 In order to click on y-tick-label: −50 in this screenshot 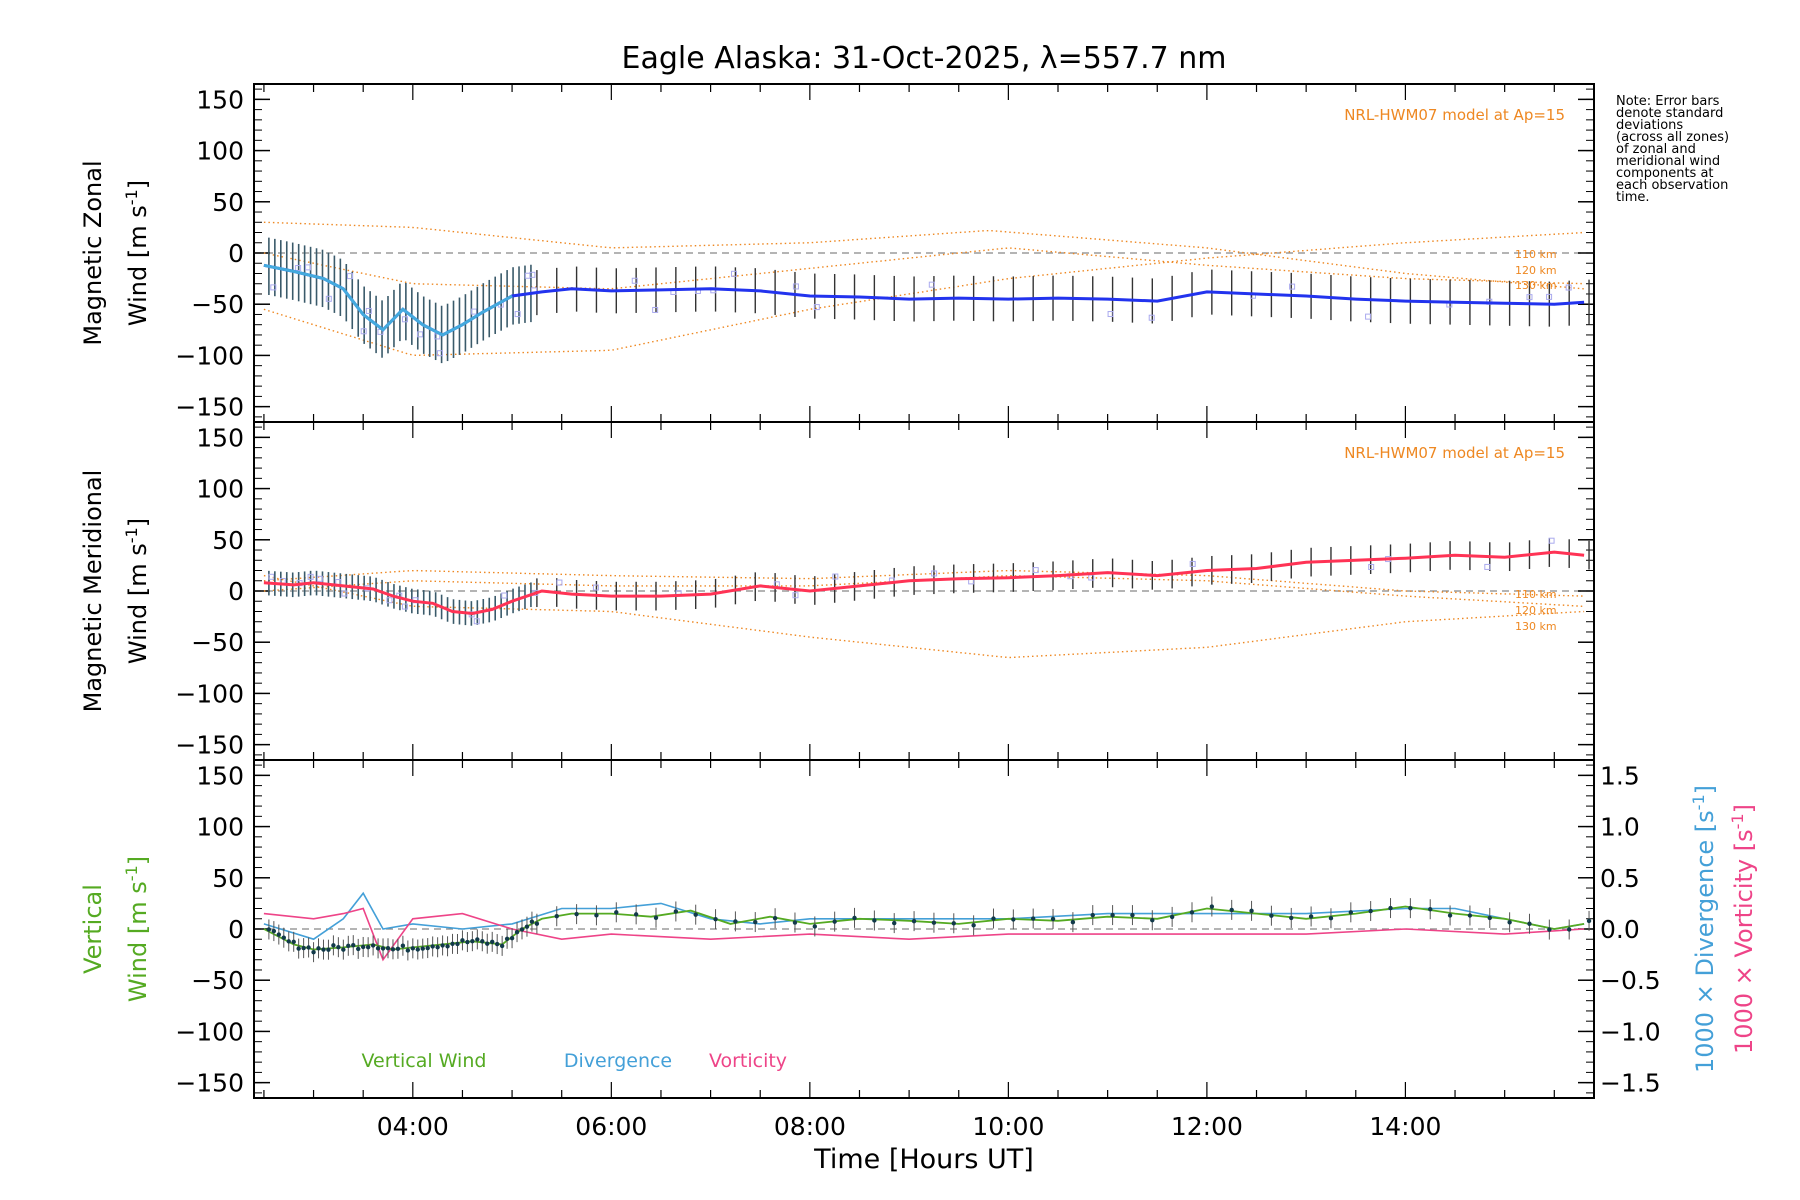, I will do `click(217, 642)`.